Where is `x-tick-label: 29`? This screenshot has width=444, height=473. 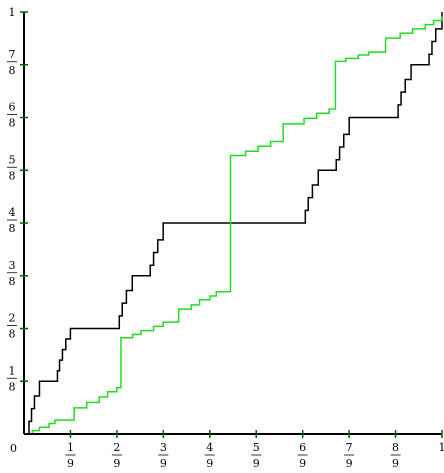 x-tick-label: 29 is located at coordinates (116, 455).